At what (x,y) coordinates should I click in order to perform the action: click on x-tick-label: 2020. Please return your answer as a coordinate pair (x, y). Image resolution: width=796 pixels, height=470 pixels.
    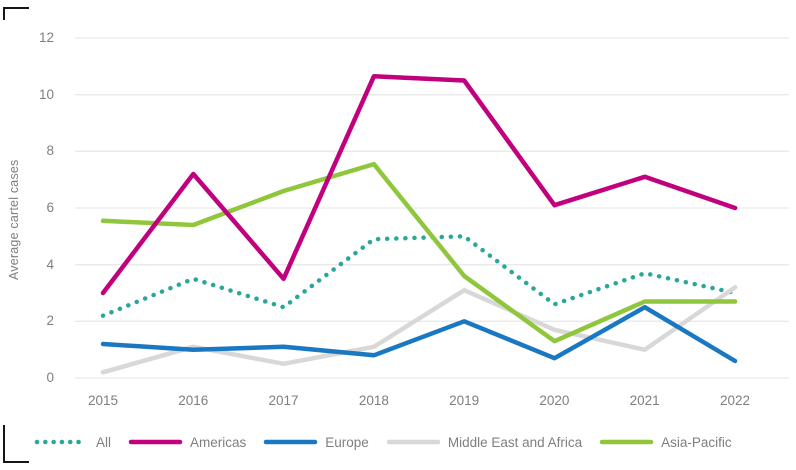
    Looking at the image, I should click on (554, 400).